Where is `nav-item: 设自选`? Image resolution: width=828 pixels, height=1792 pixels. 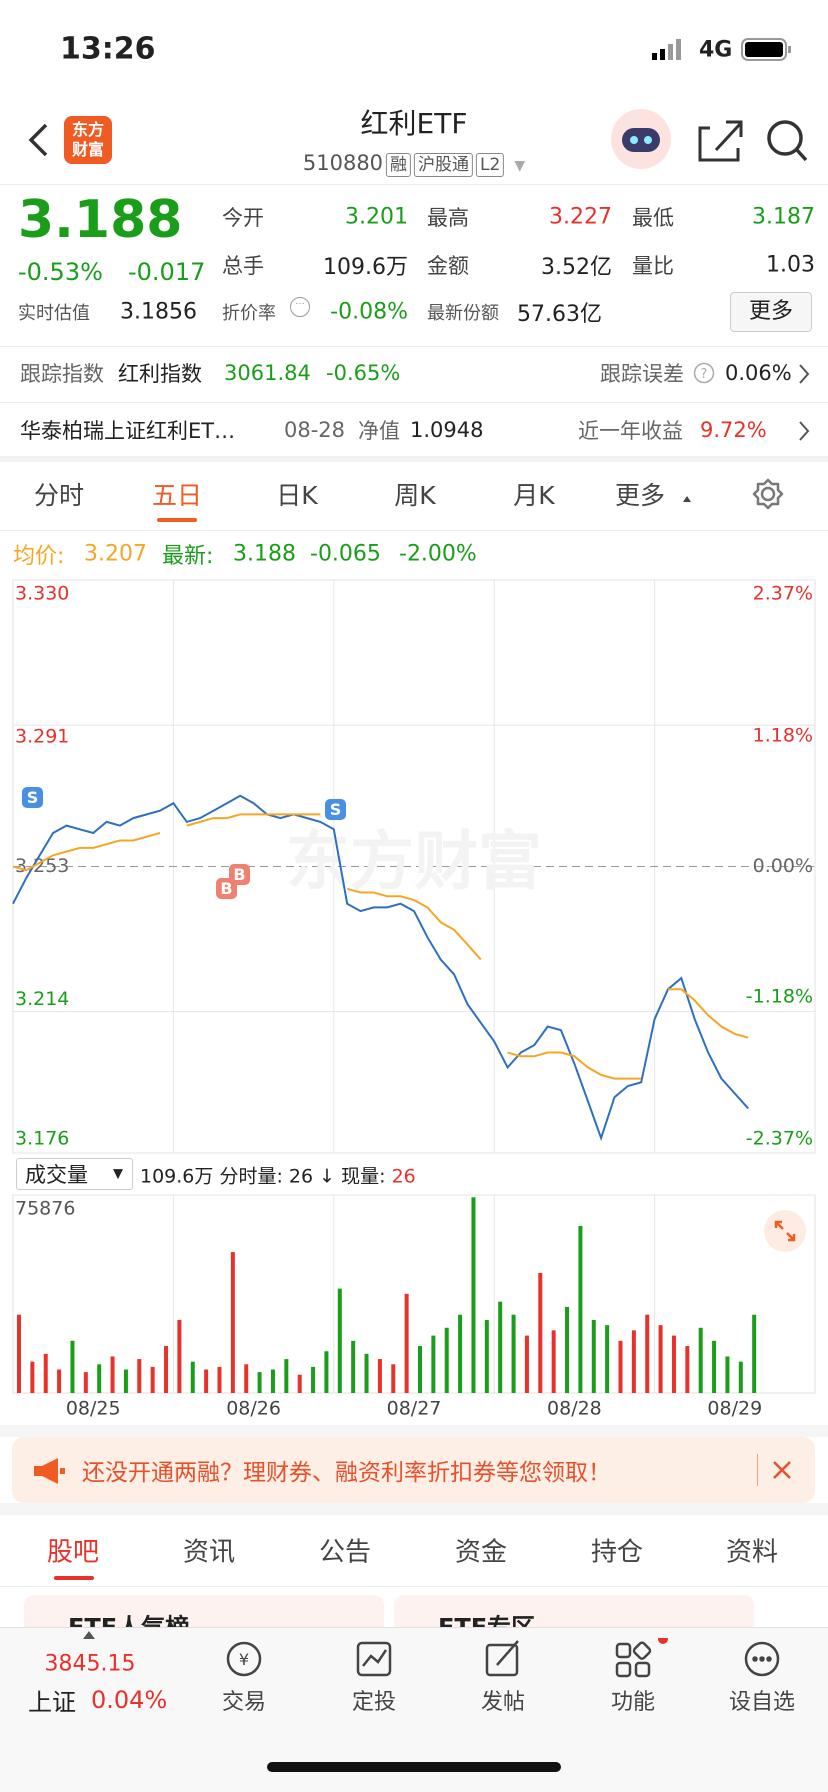
nav-item: 设自选 is located at coordinates (762, 1702).